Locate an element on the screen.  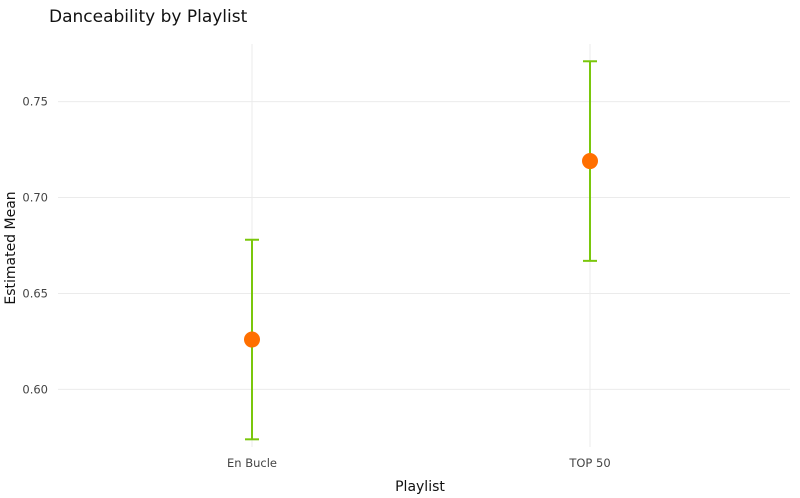
y-tick-label: 0.65 is located at coordinates (35, 293).